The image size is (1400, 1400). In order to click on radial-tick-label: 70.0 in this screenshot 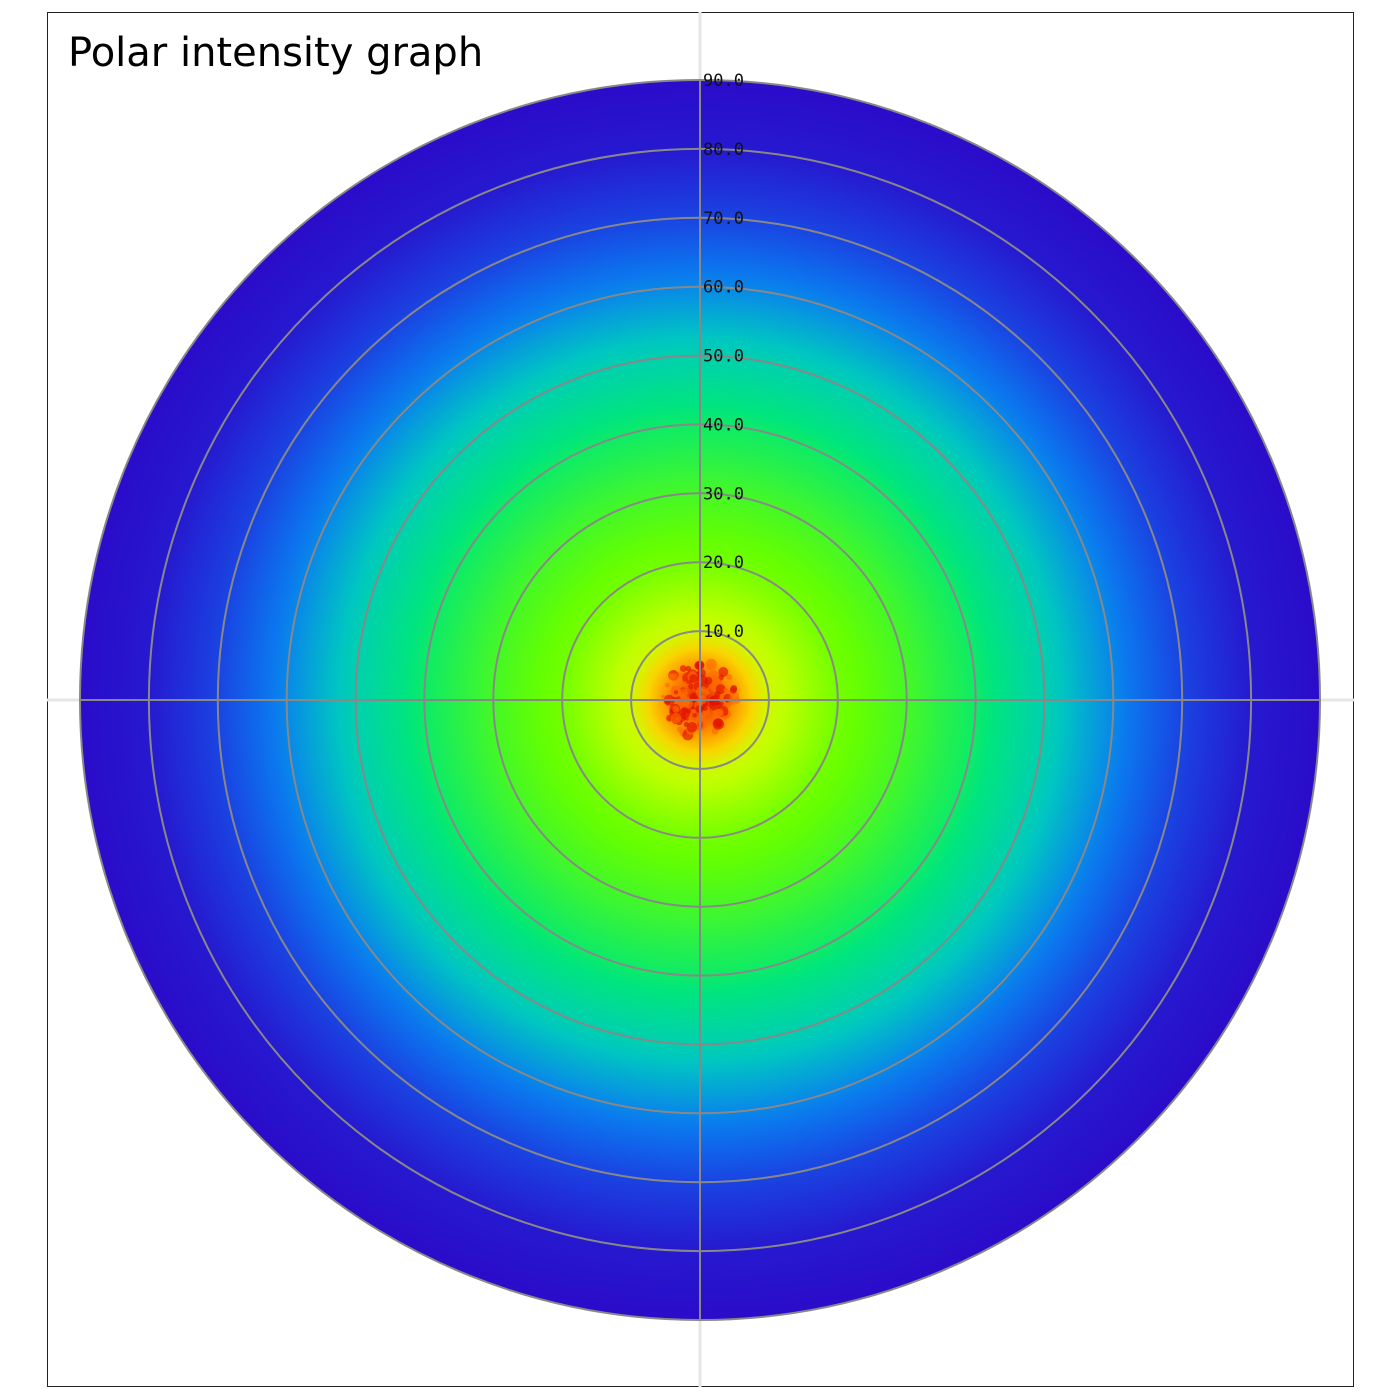, I will do `click(723, 219)`.